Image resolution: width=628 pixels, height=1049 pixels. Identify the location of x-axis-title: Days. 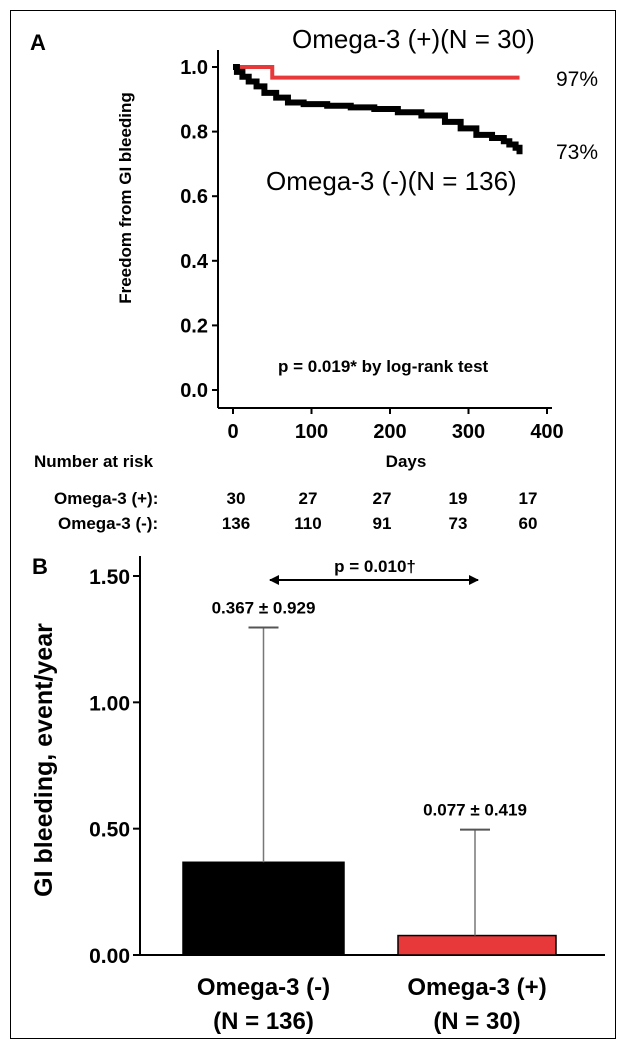
(406, 461).